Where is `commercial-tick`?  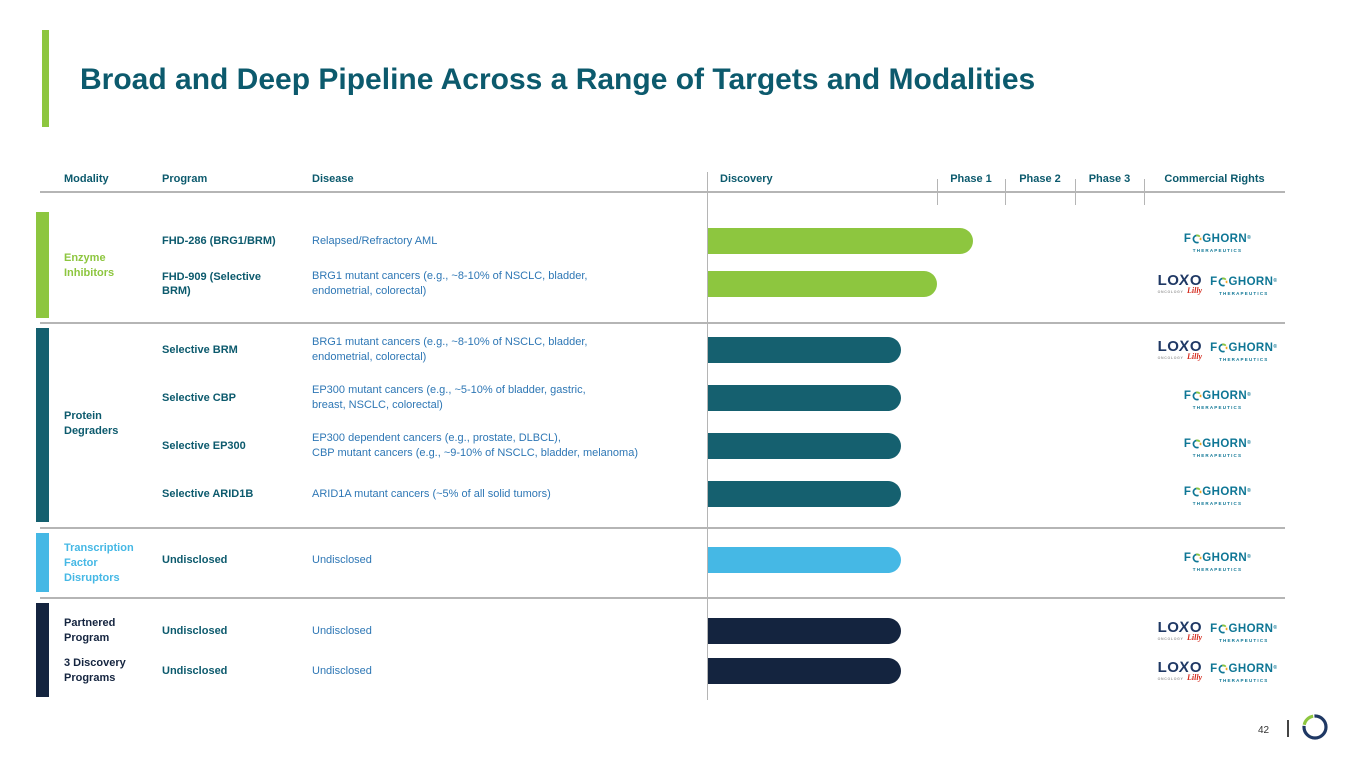
commercial-tick is located at coordinates (1144, 192).